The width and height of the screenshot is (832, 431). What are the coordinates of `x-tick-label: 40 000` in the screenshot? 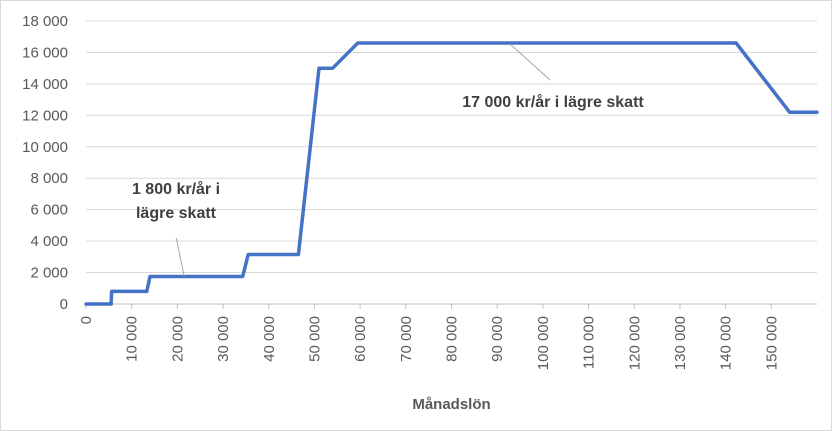 It's located at (269, 339).